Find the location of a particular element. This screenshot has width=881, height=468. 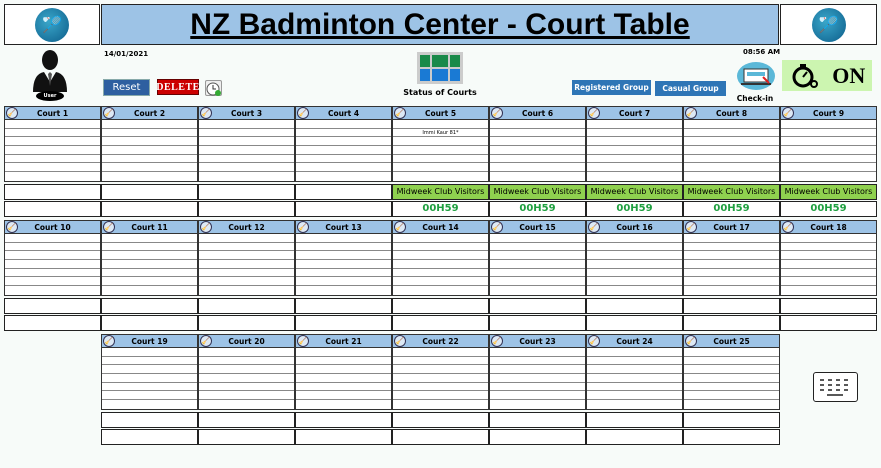

add-time-button is located at coordinates (213, 88).